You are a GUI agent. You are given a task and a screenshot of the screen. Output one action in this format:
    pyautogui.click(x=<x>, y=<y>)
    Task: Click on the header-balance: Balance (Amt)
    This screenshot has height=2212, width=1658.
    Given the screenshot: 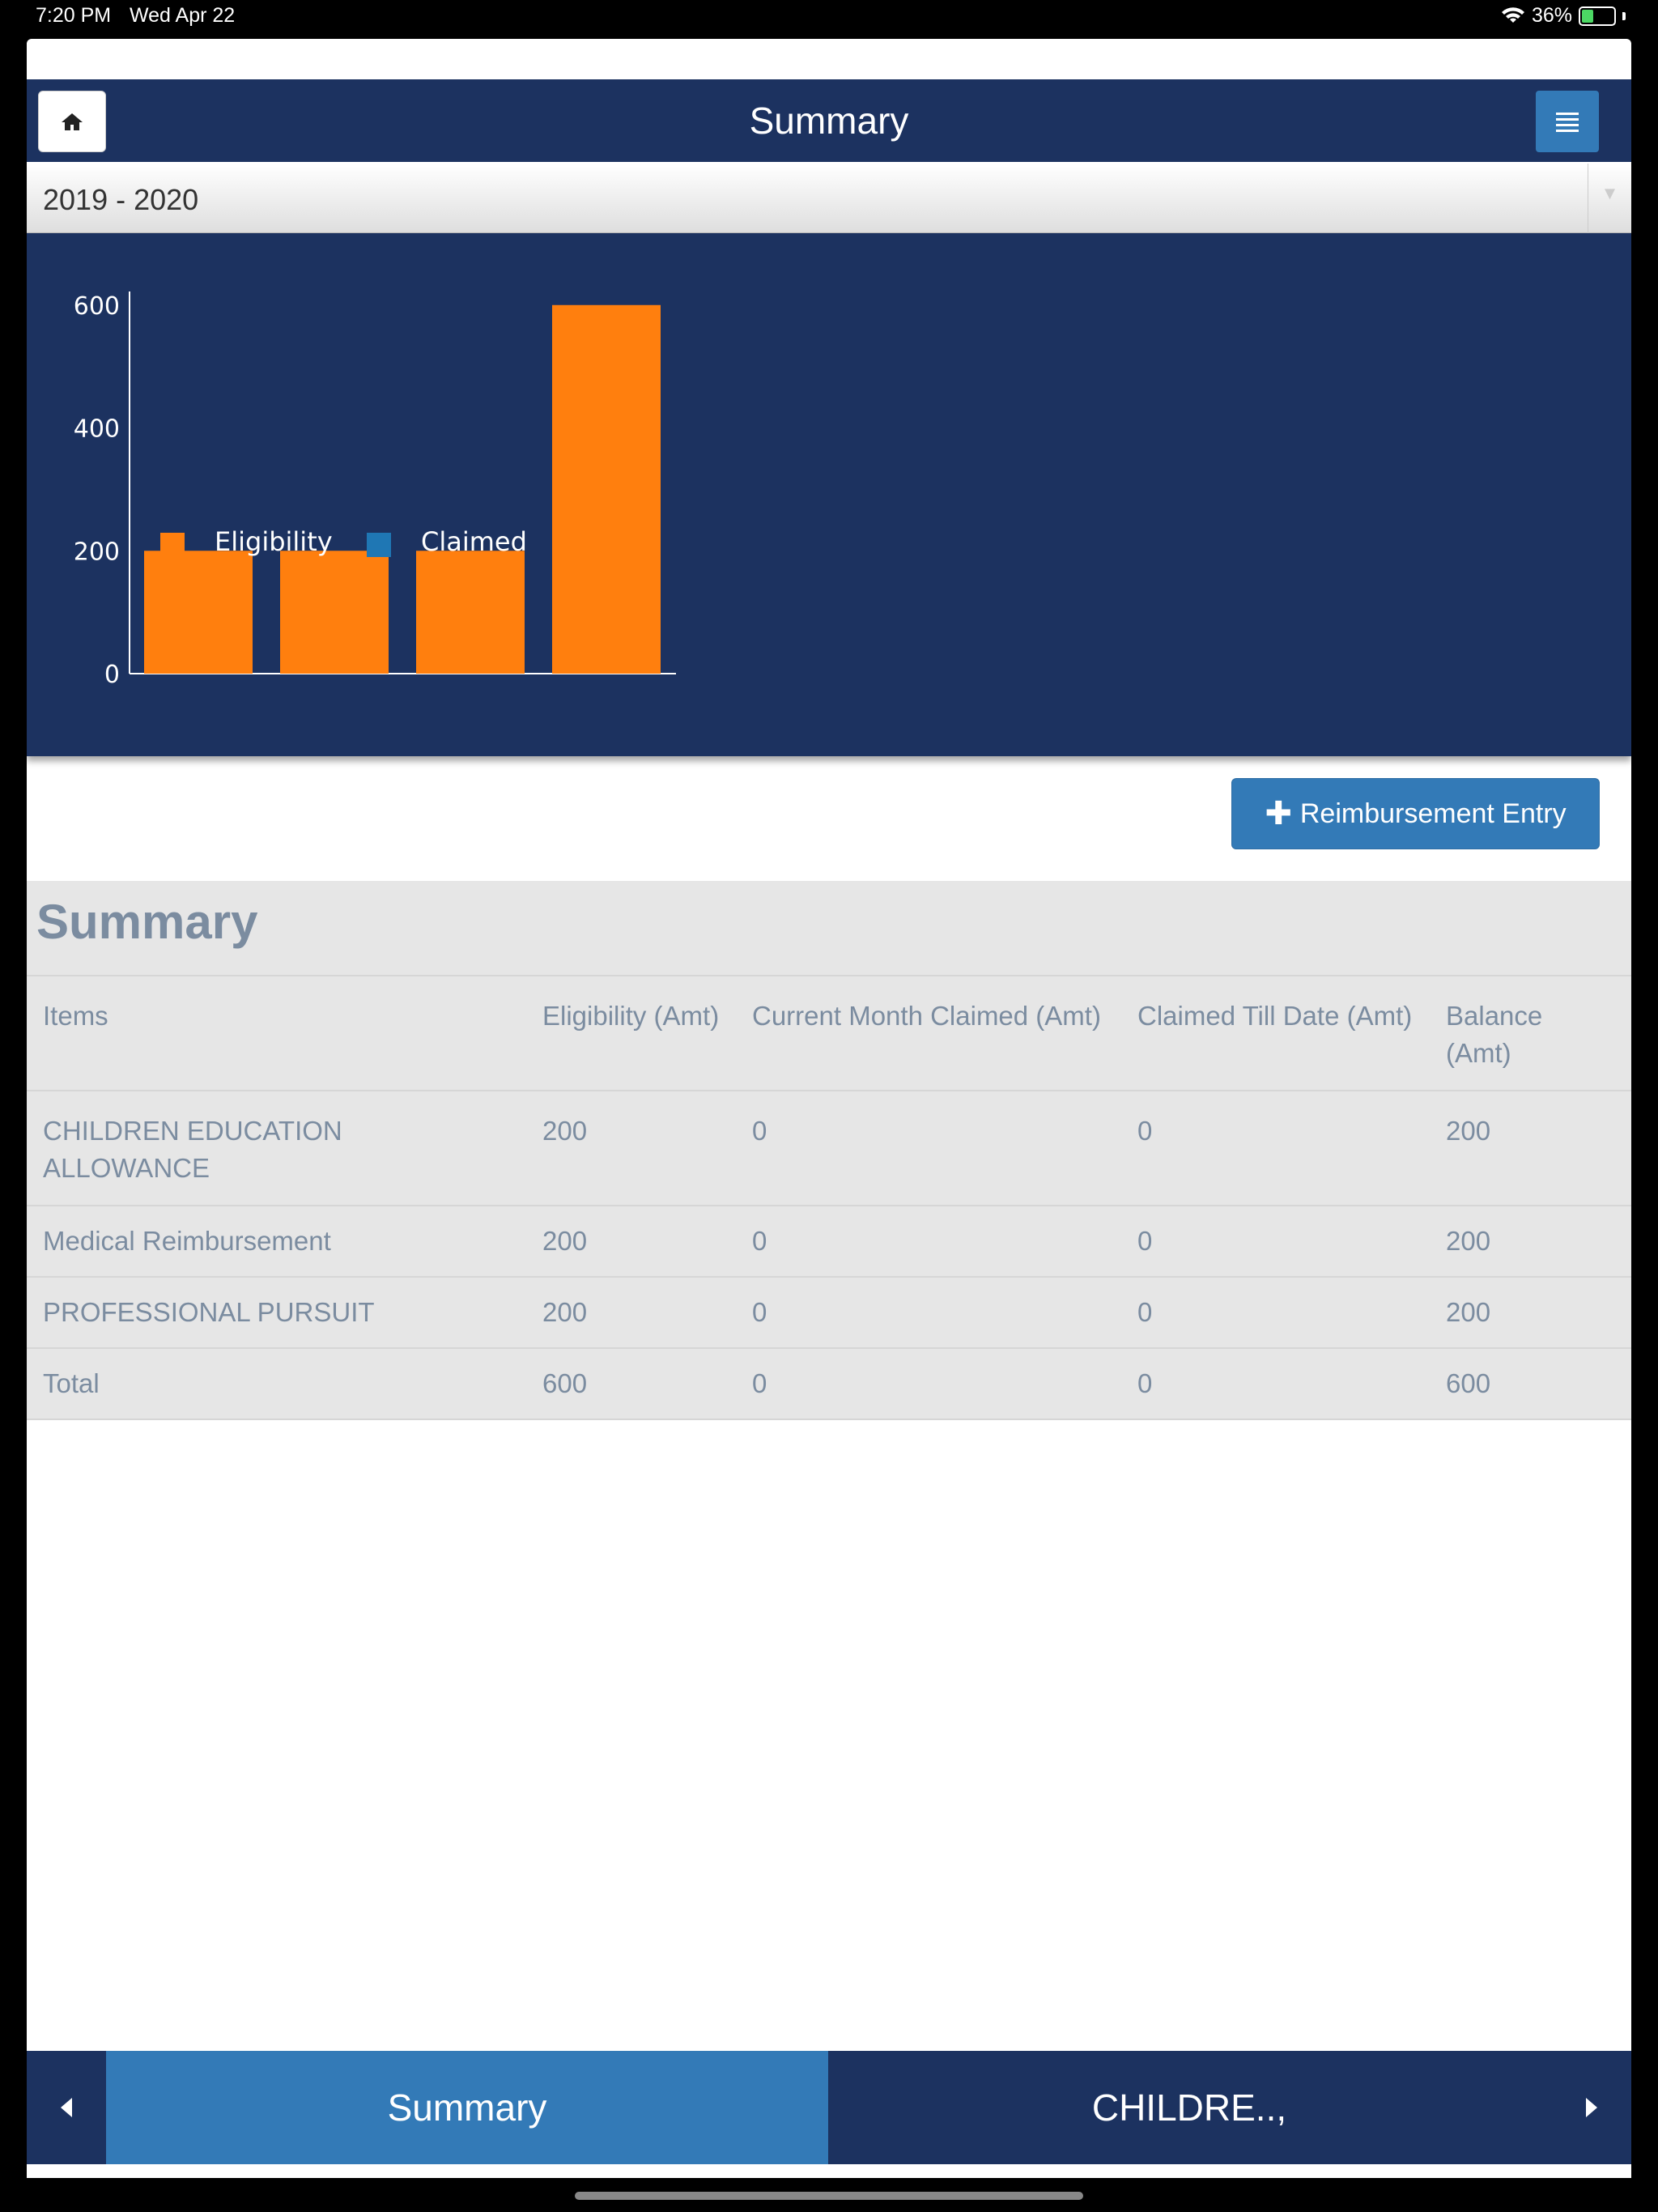 What is the action you would take?
    pyautogui.click(x=1530, y=1034)
    